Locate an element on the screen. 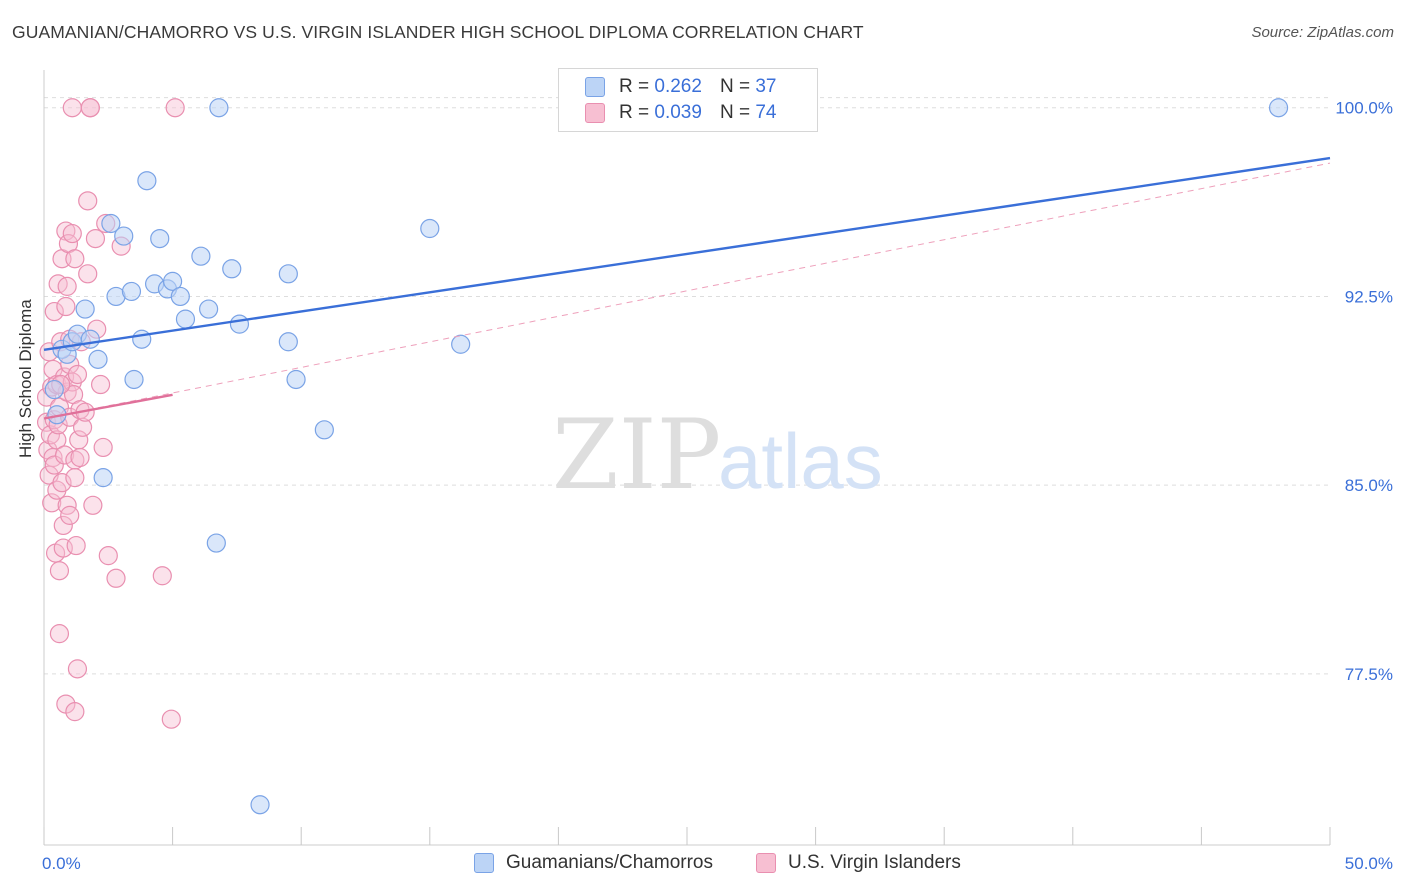  source-label: Source: ZipAtlas.com is located at coordinates (1322, 32).